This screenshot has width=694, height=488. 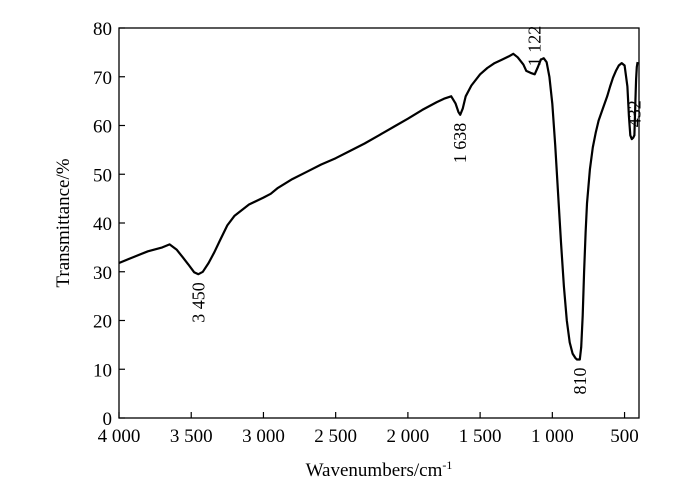 I want to click on y-tick-label: 60, so click(x=102, y=127).